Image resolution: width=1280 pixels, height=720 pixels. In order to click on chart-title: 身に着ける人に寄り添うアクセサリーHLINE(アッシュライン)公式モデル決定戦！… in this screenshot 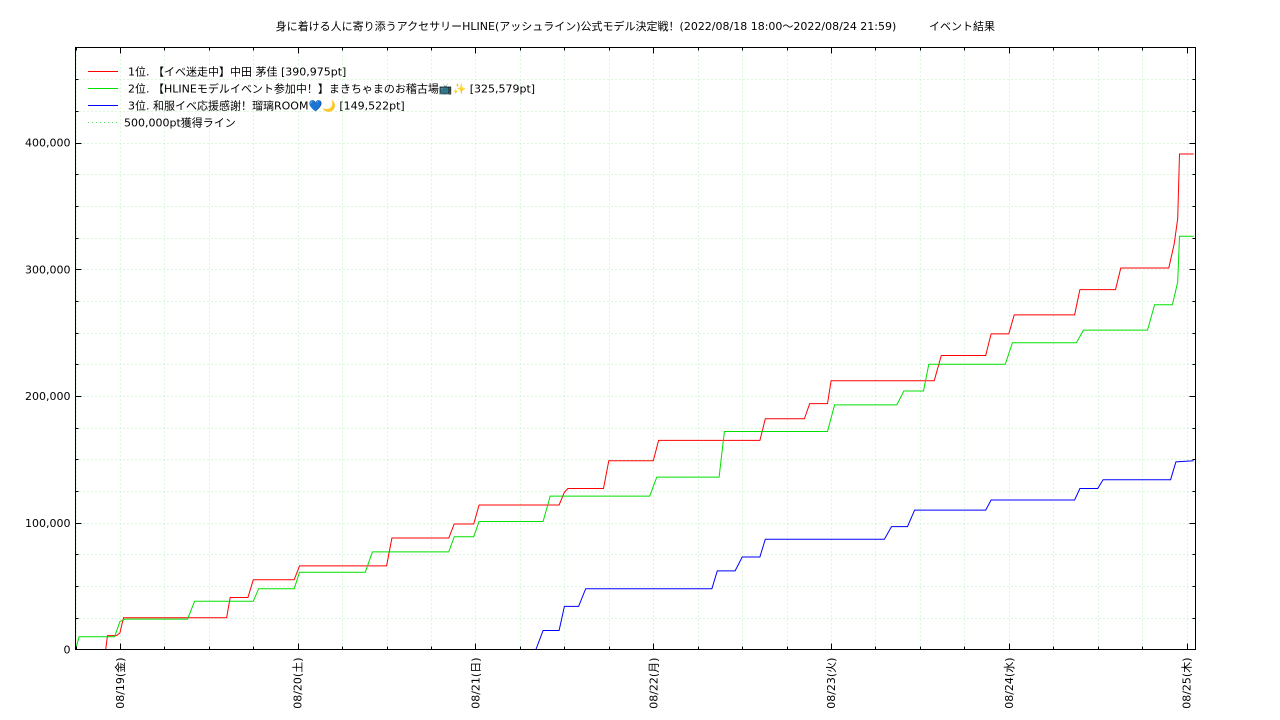, I will do `click(586, 26)`.